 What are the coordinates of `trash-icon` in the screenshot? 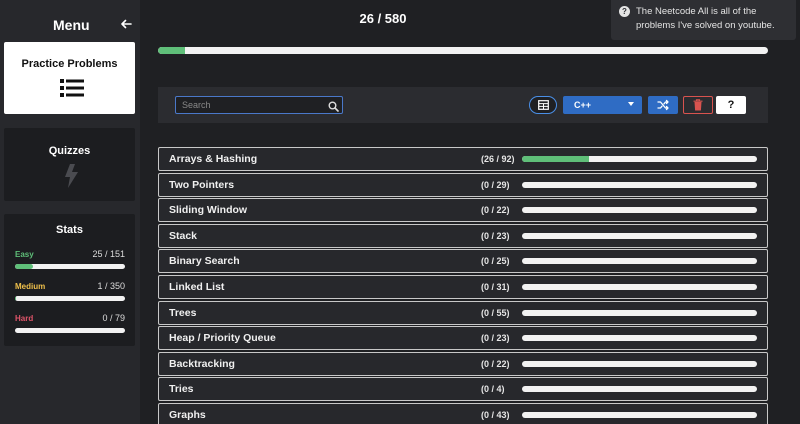 It's located at (698, 105).